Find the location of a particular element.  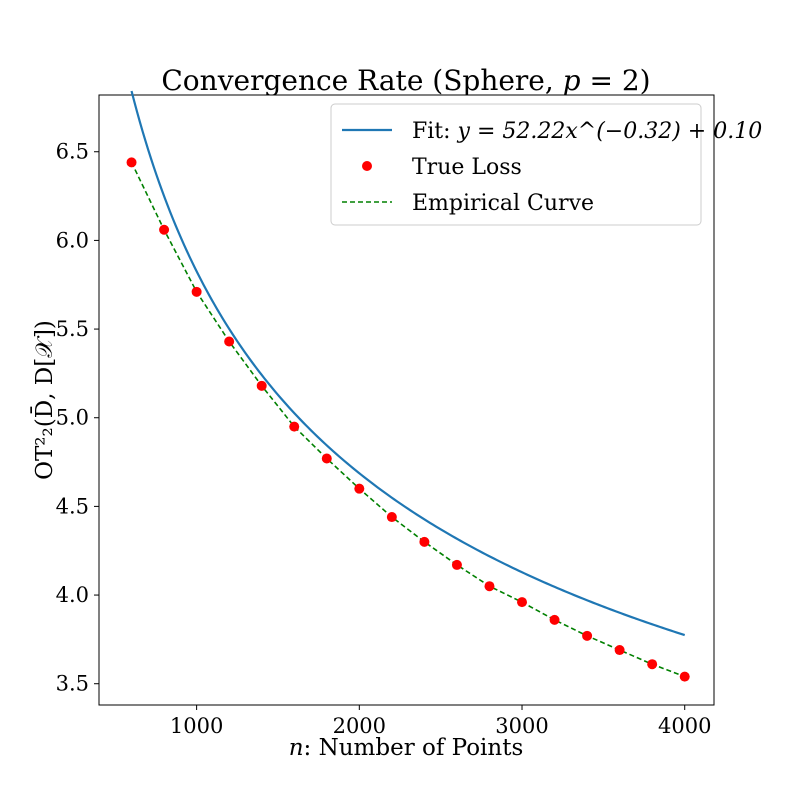

y-tick-label: 4.0 is located at coordinates (72, 595).